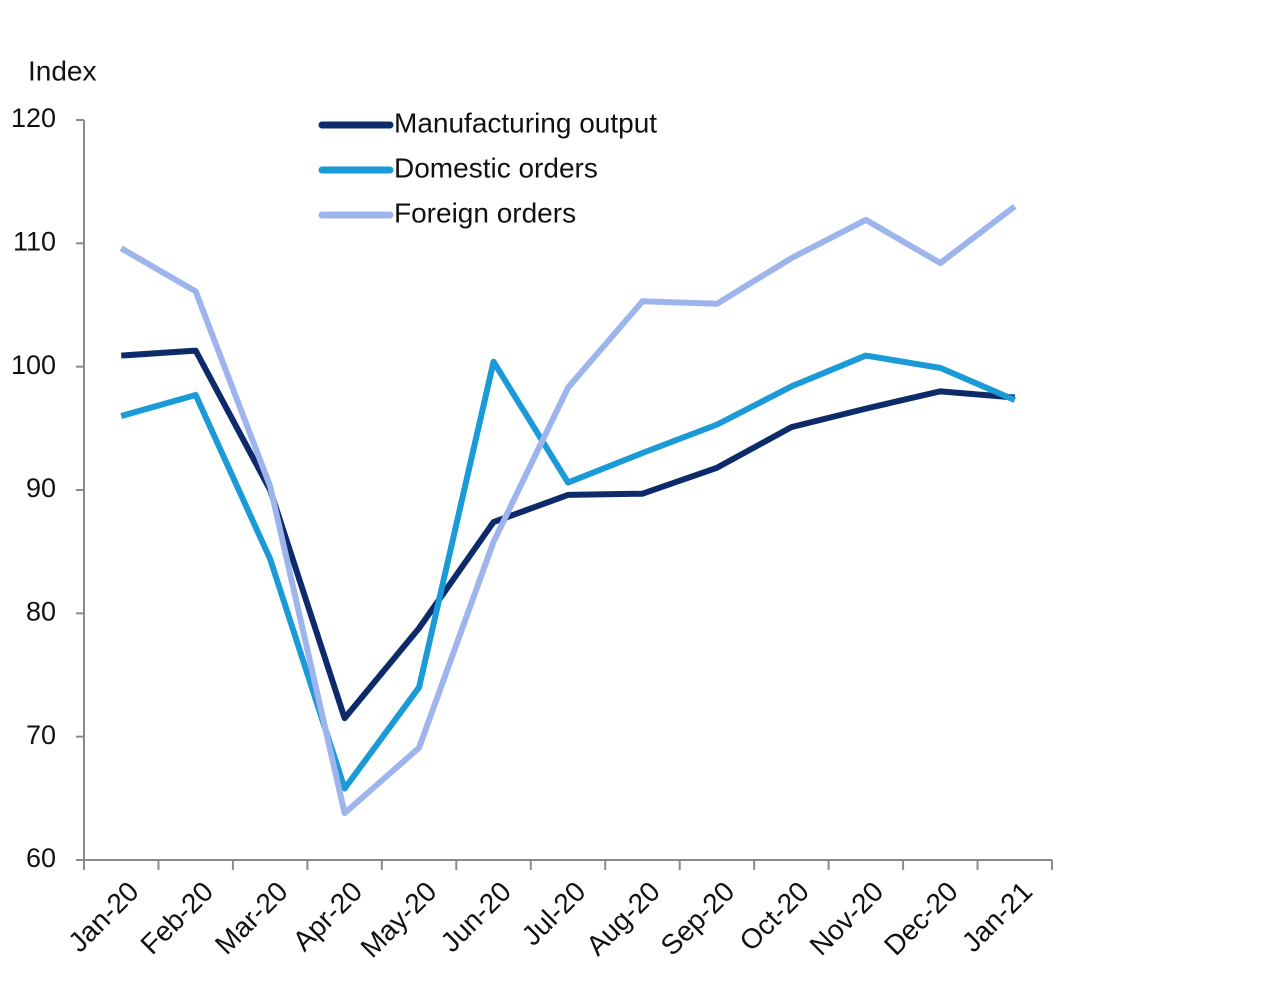  I want to click on y-axis-label: Index, so click(62, 70).